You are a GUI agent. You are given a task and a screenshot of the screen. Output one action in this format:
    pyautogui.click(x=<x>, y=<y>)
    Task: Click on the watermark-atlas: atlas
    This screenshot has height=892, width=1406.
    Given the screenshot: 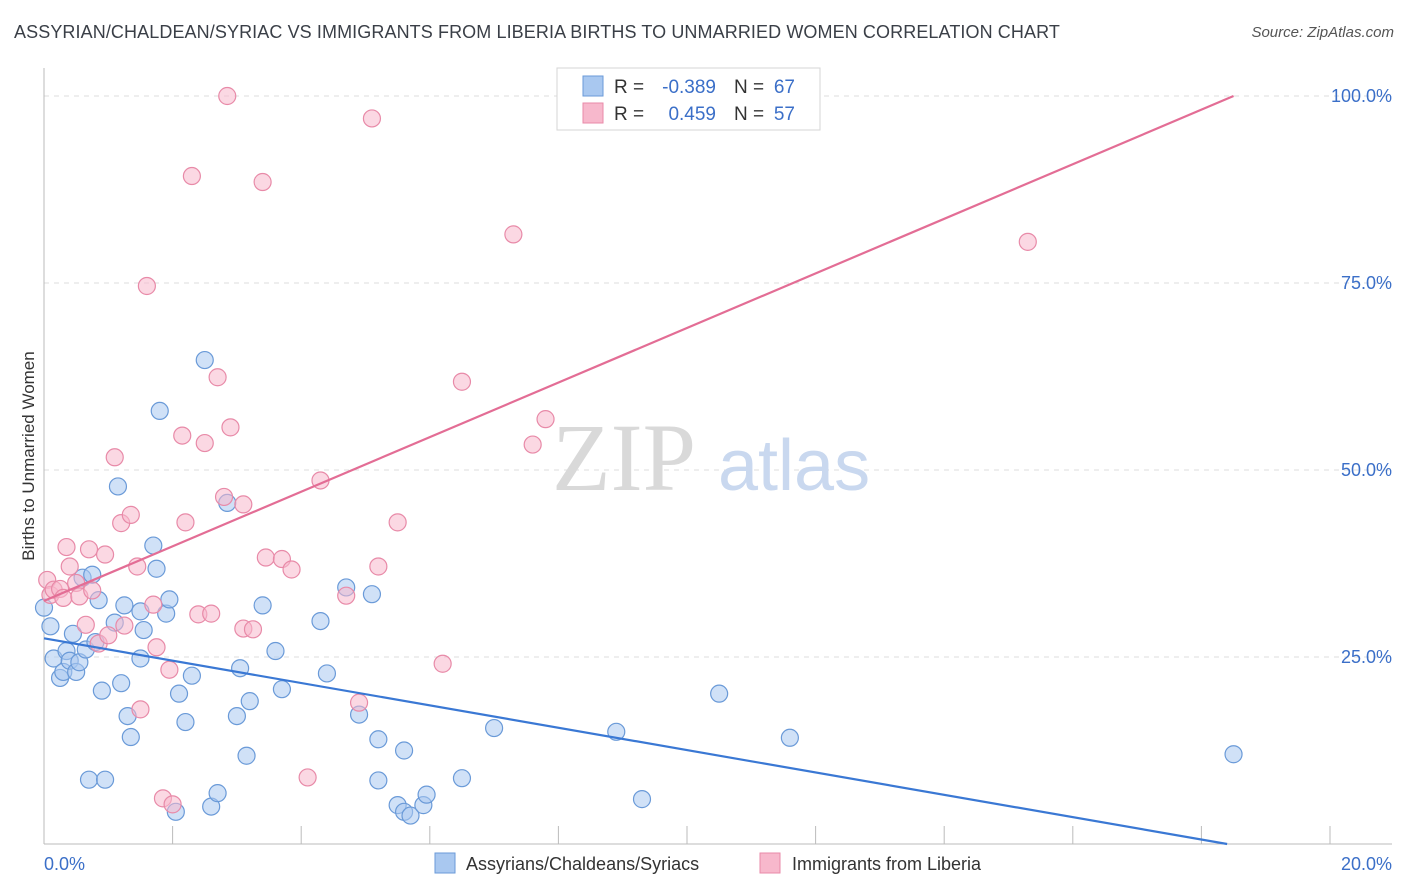 What is the action you would take?
    pyautogui.click(x=794, y=466)
    